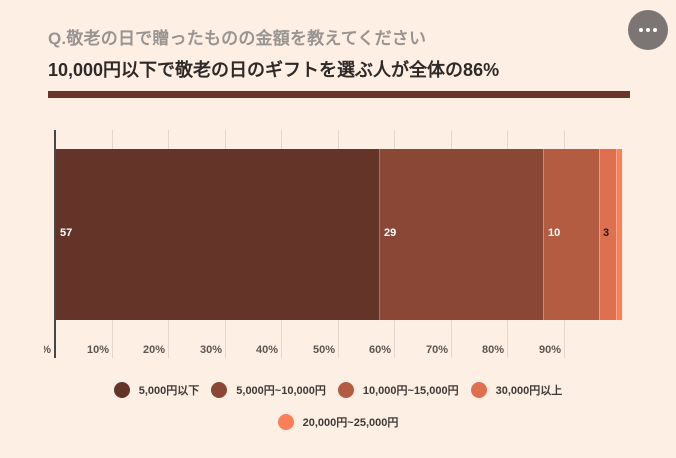  Describe the element at coordinates (410, 391) in the screenshot. I see `legend-label: 10,000円~15,000円` at that location.